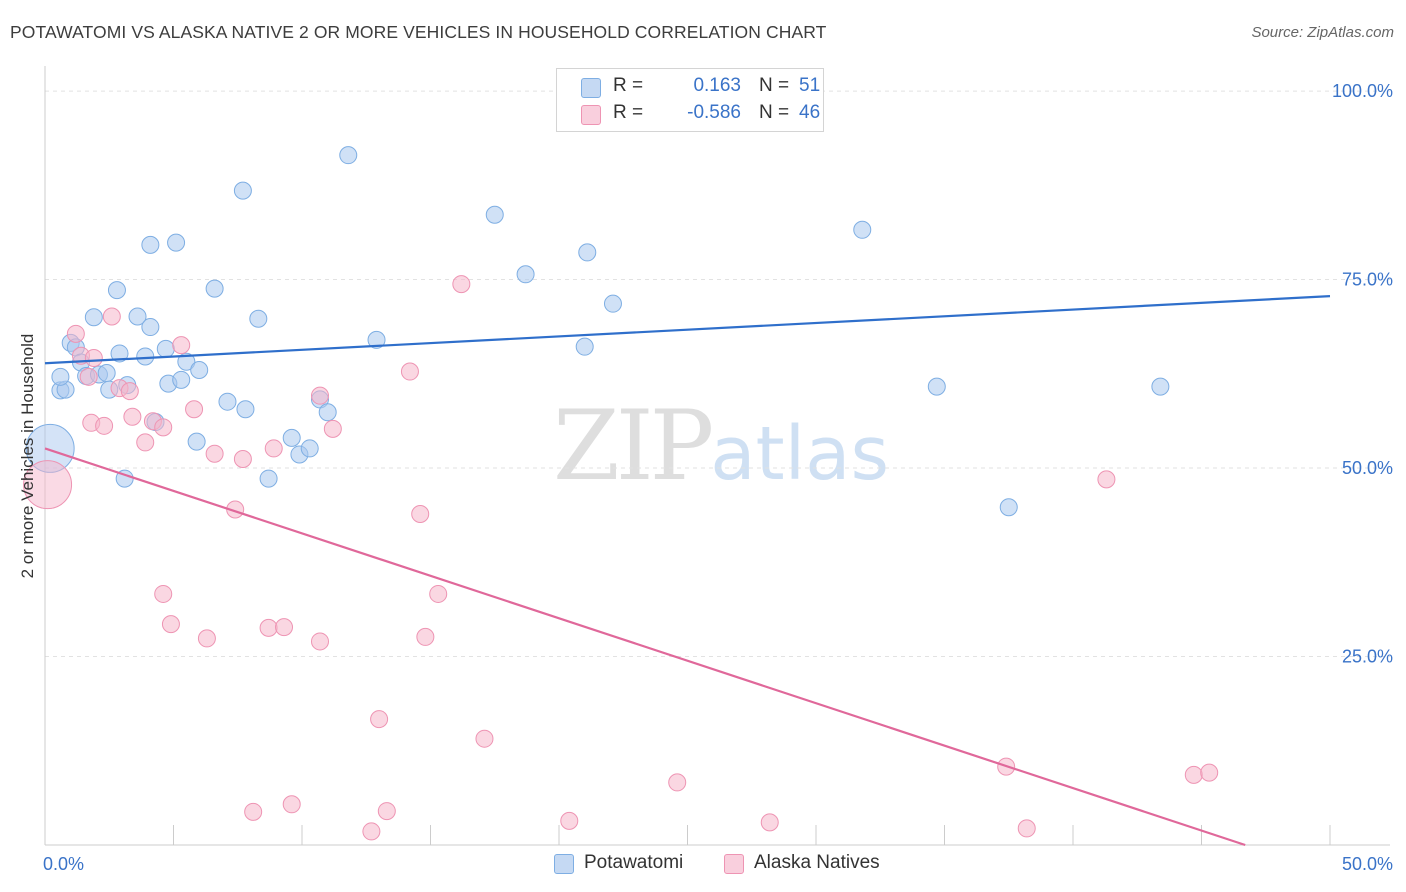 The width and height of the screenshot is (1406, 892). I want to click on x-tick-label: 0.0%, so click(63, 864).